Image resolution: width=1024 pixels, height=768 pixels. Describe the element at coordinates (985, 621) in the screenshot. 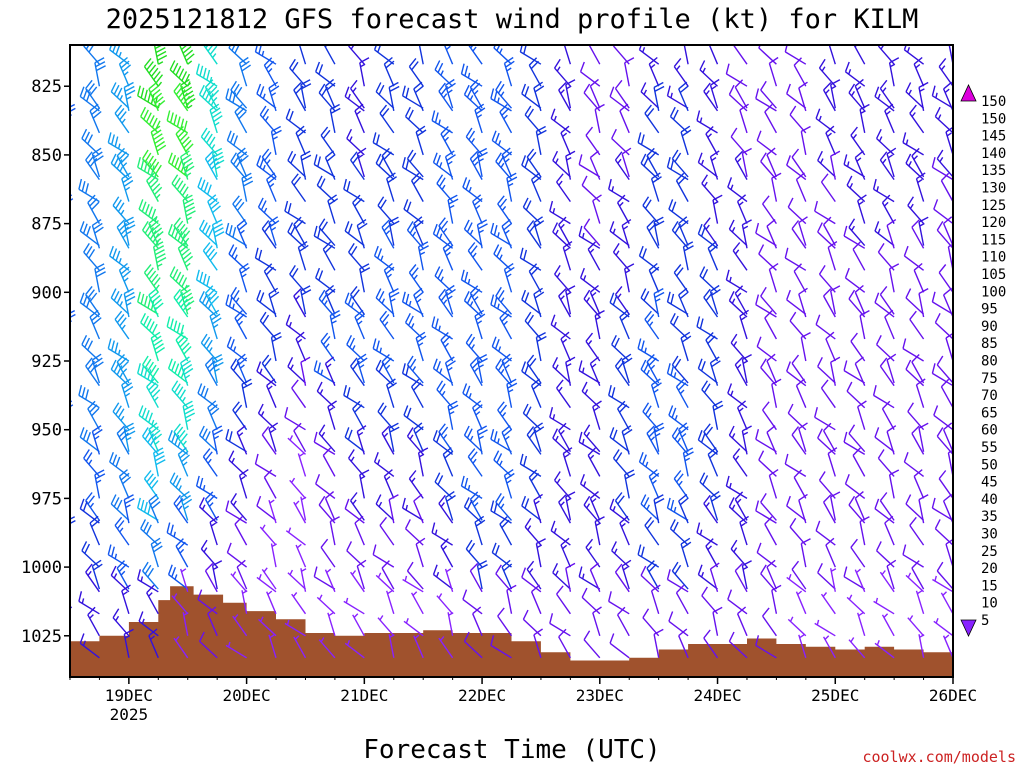

I see `colorbar-label: 5` at that location.